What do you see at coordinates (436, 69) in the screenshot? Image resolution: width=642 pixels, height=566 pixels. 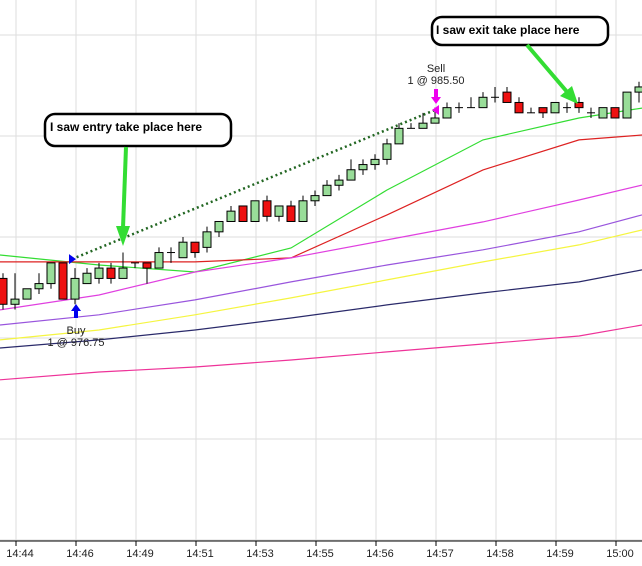 I see `sell-label: Sell` at bounding box center [436, 69].